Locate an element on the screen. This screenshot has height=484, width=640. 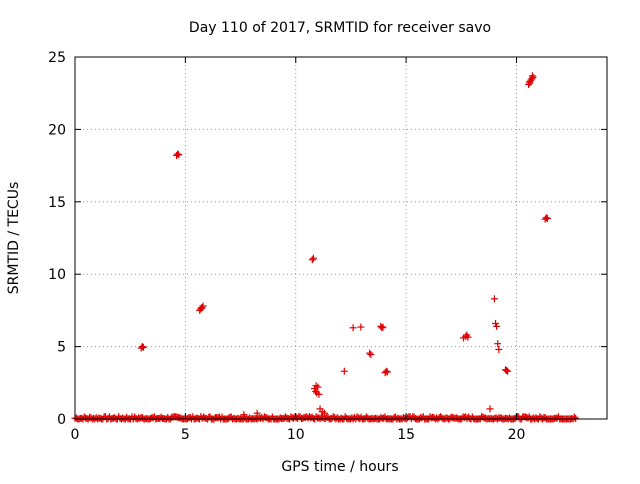
y-tick-label: 5 is located at coordinates (61, 348).